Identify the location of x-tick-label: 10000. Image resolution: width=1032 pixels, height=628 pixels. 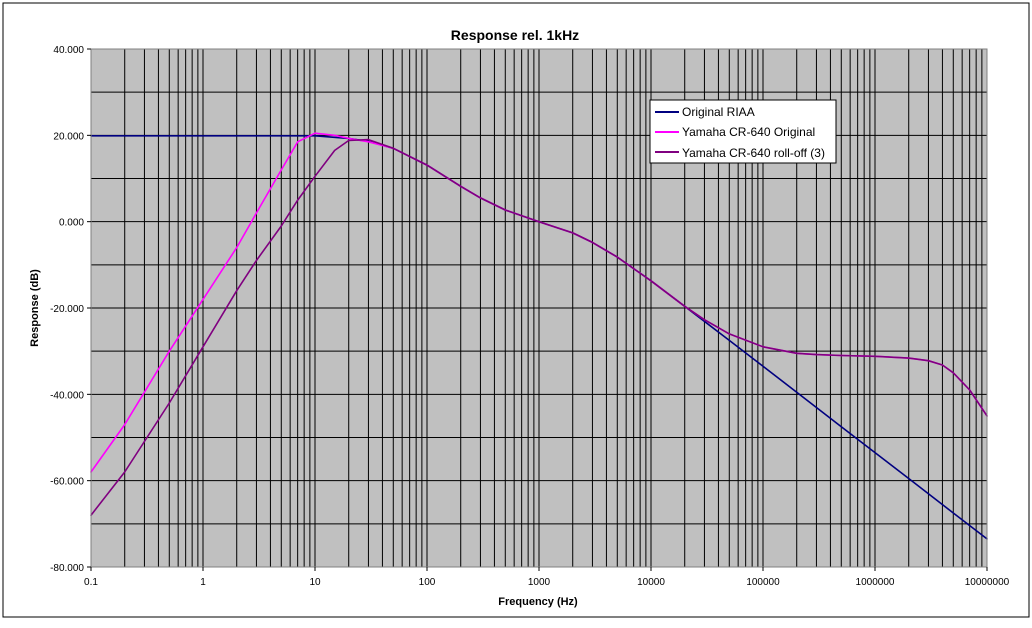
(651, 582).